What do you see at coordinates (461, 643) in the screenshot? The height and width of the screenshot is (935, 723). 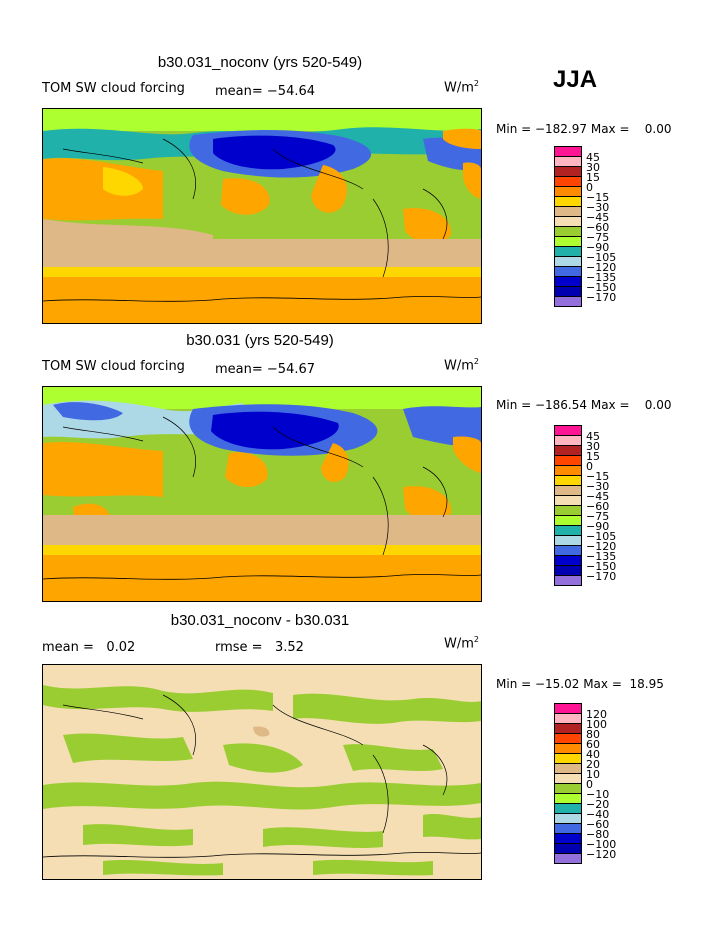 I see `panel3-units: W/m2` at bounding box center [461, 643].